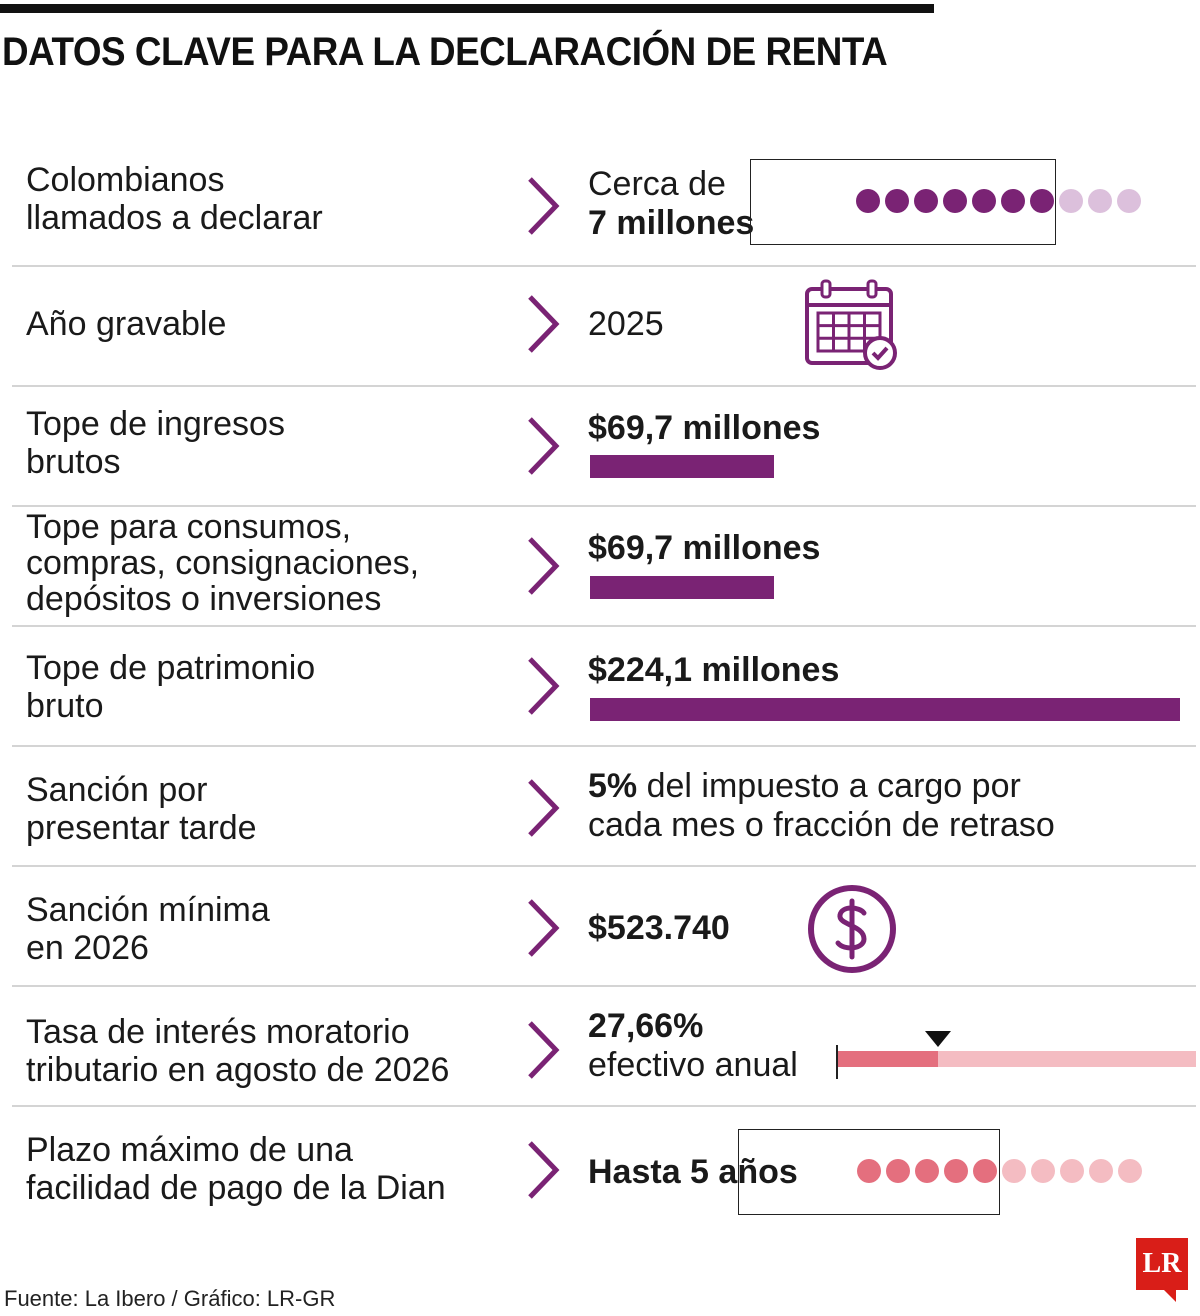  Describe the element at coordinates (467, 8) in the screenshot. I see `top-rule` at that location.